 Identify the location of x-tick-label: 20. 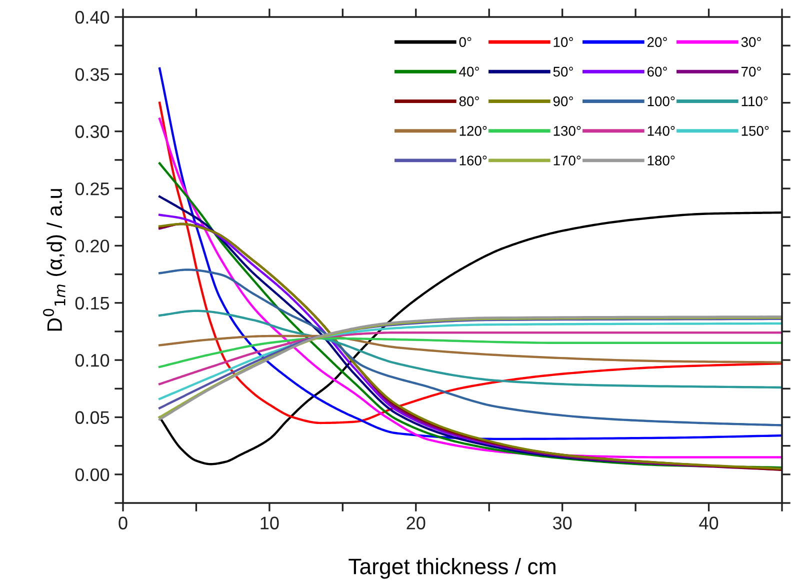
(416, 523).